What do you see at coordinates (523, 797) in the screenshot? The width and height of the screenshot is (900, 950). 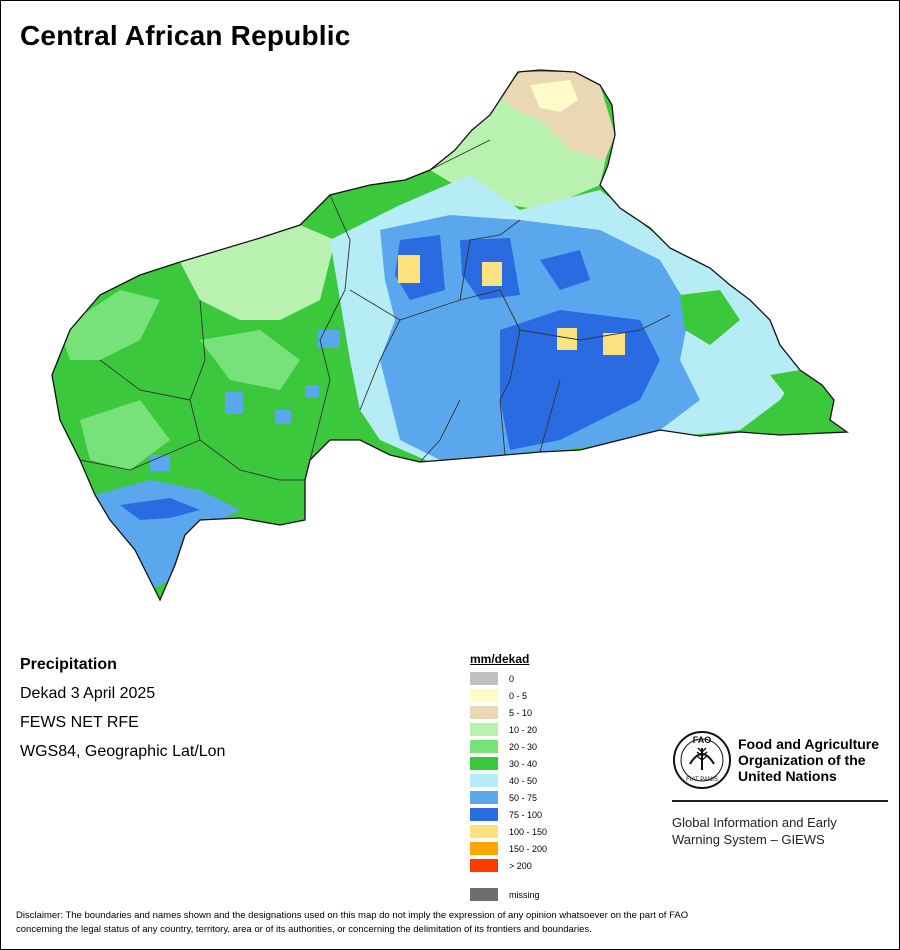 I see `legend-label: 50 - 75` at bounding box center [523, 797].